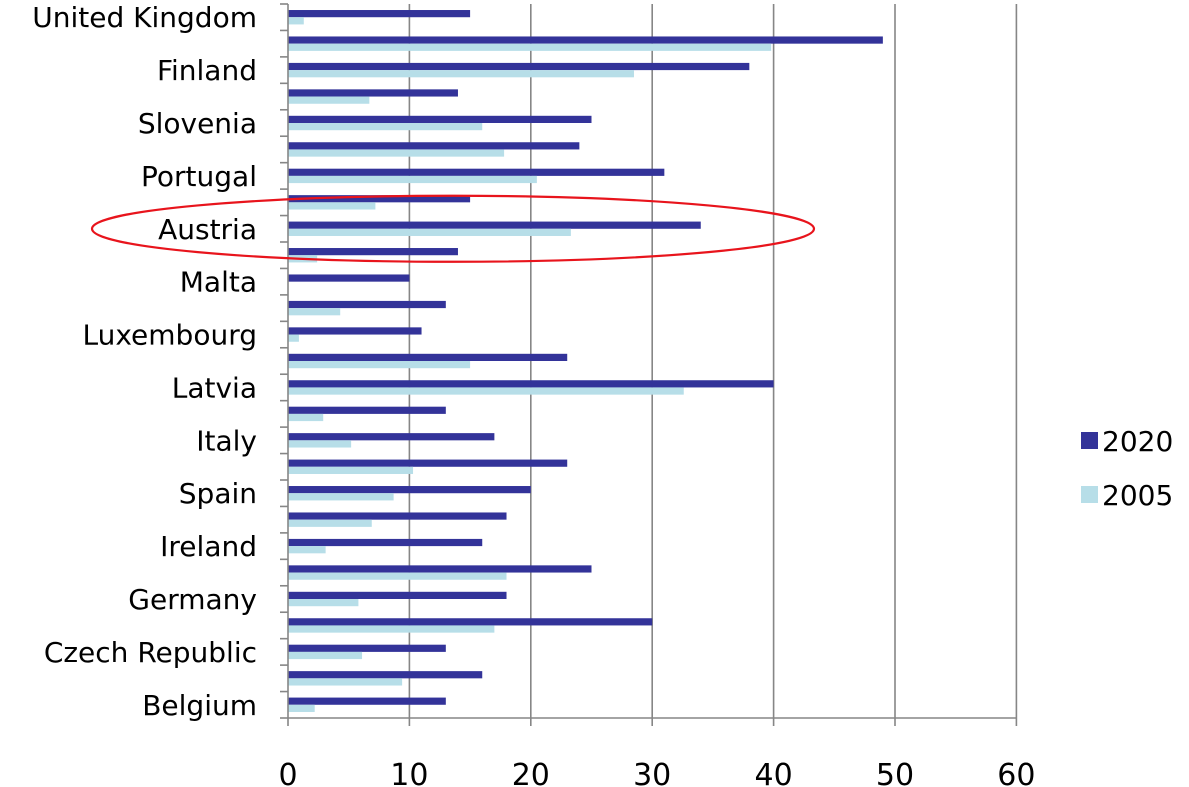 The height and width of the screenshot is (787, 1189). What do you see at coordinates (391, 437) in the screenshot?
I see `bar-2020-italy` at bounding box center [391, 437].